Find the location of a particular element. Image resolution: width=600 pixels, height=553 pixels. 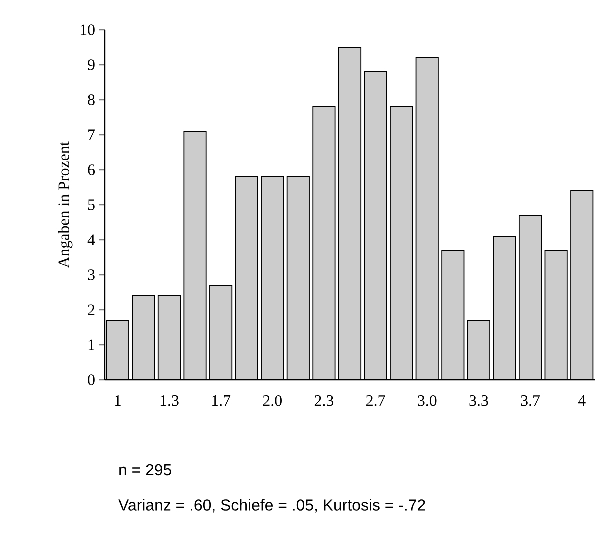

x-tick-label: 3.7 is located at coordinates (530, 400).